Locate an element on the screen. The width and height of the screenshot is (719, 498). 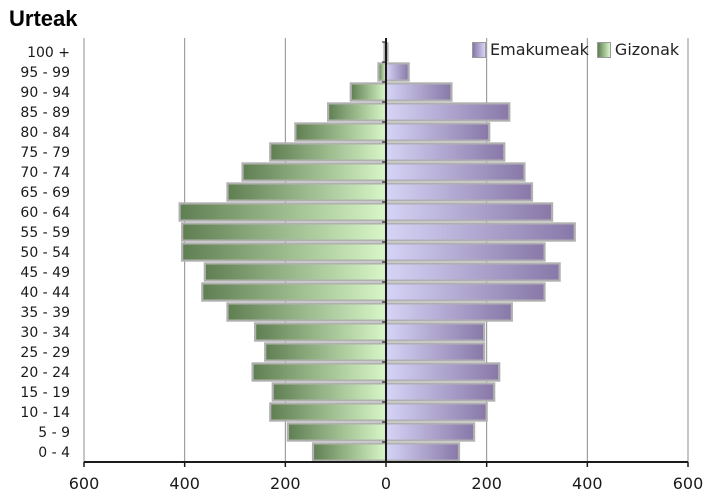
legend-item-emakumeak: Emakumeak is located at coordinates (530, 49).